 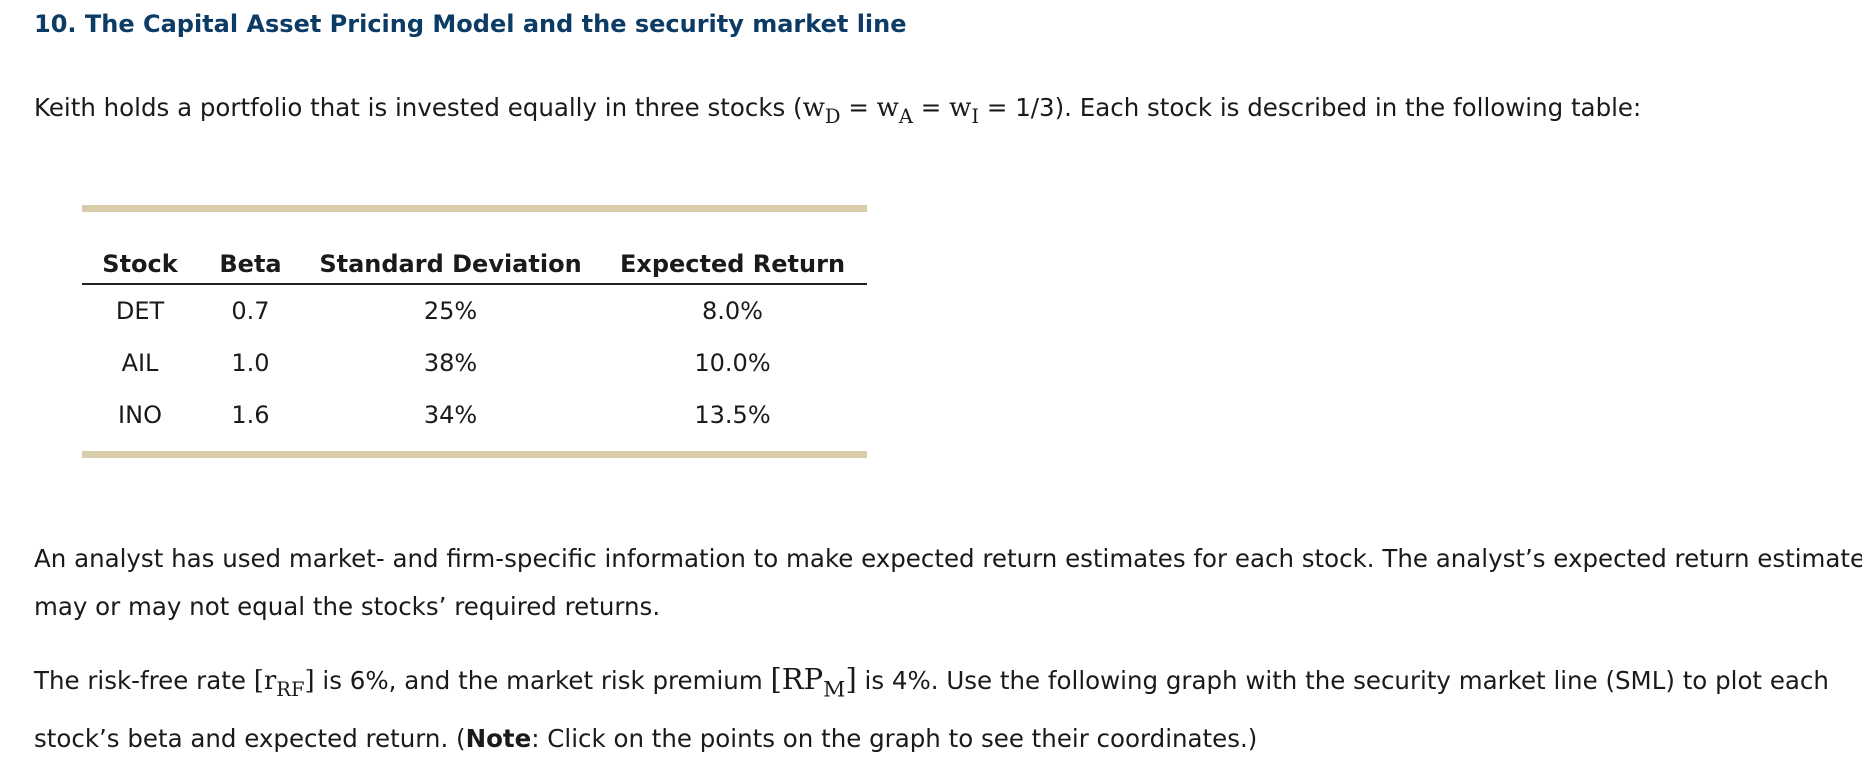 What do you see at coordinates (140, 248) in the screenshot?
I see `header-stock: Stock` at bounding box center [140, 248].